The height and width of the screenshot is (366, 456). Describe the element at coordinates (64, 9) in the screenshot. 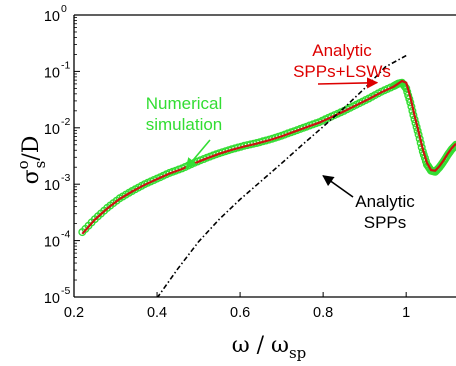

I see `y-tick-exponent: 0` at that location.